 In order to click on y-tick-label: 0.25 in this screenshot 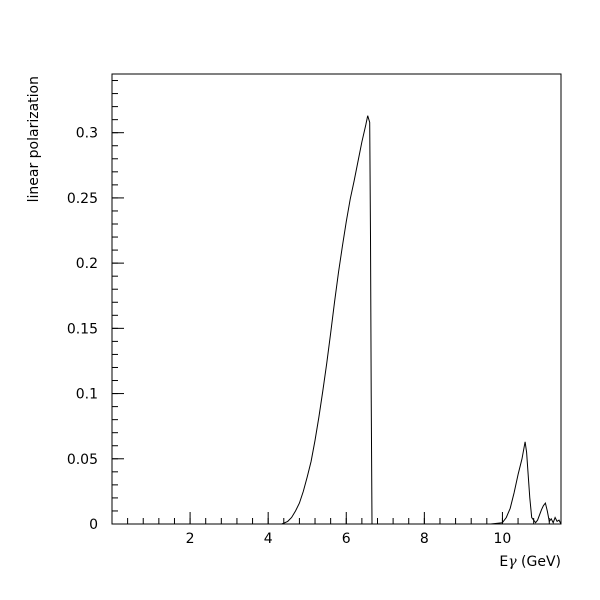, I will do `click(82, 199)`.